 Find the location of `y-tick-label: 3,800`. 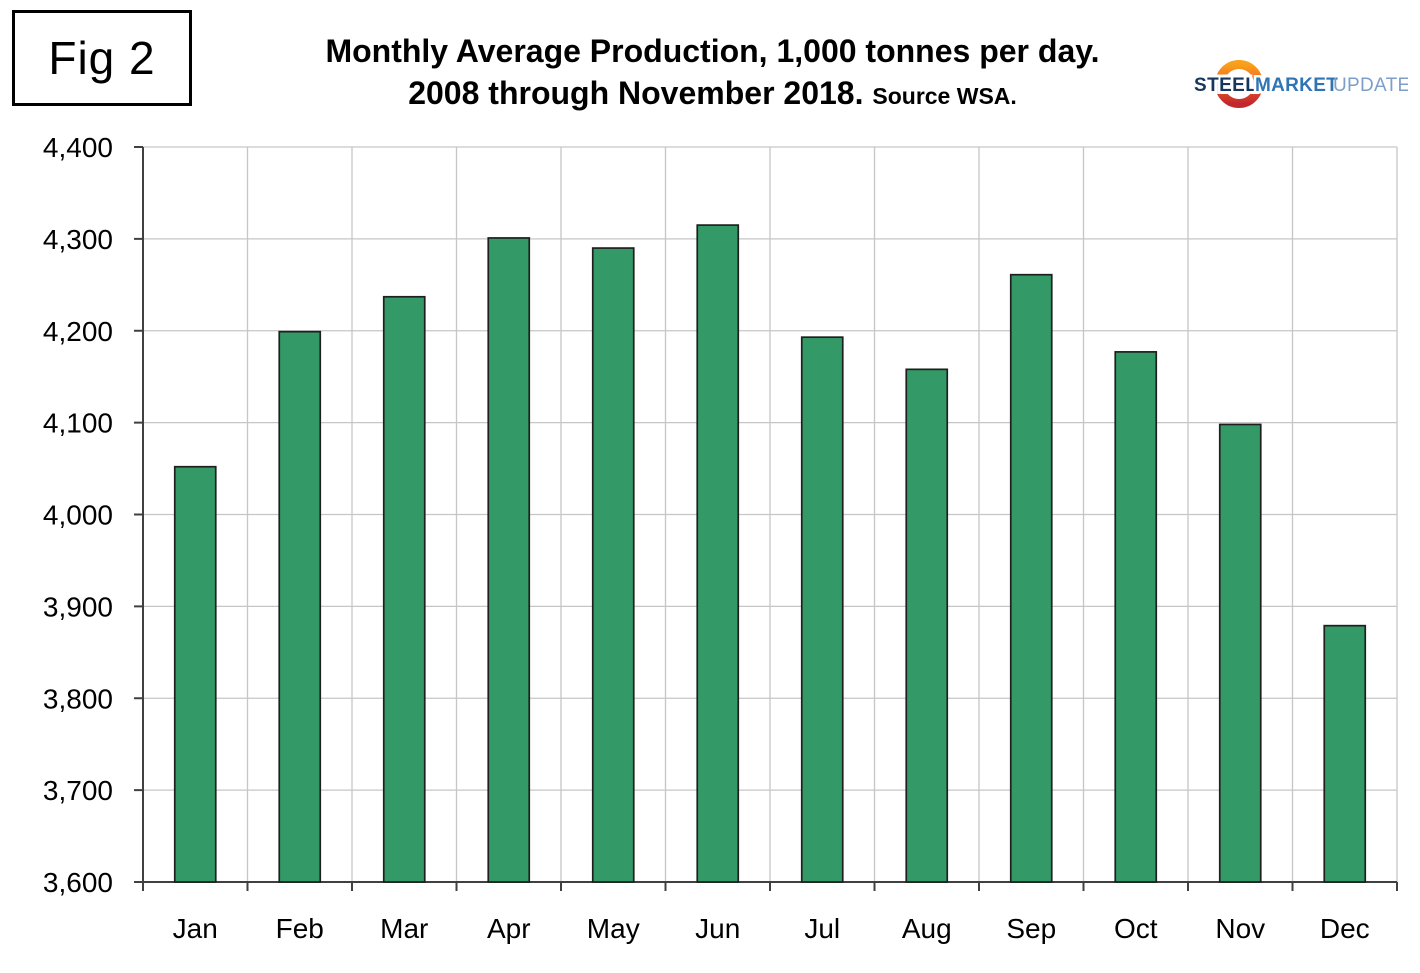

y-tick-label: 3,800 is located at coordinates (78, 698).